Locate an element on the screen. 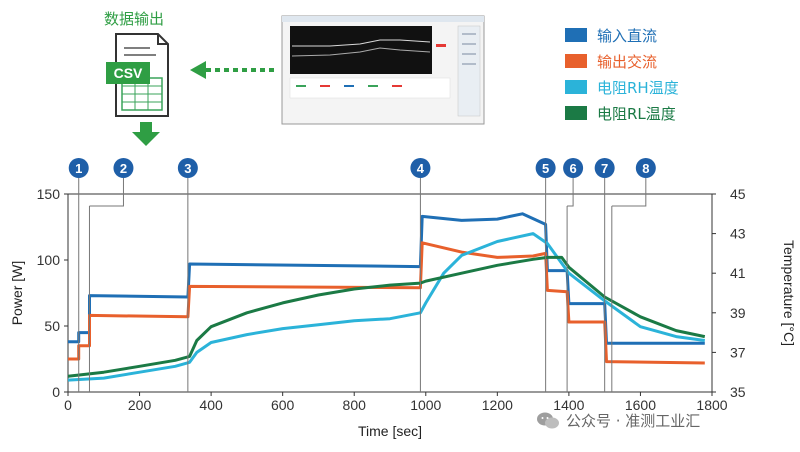 This screenshot has width=800, height=452. legend-item: 电阻RH温度 is located at coordinates (622, 87).